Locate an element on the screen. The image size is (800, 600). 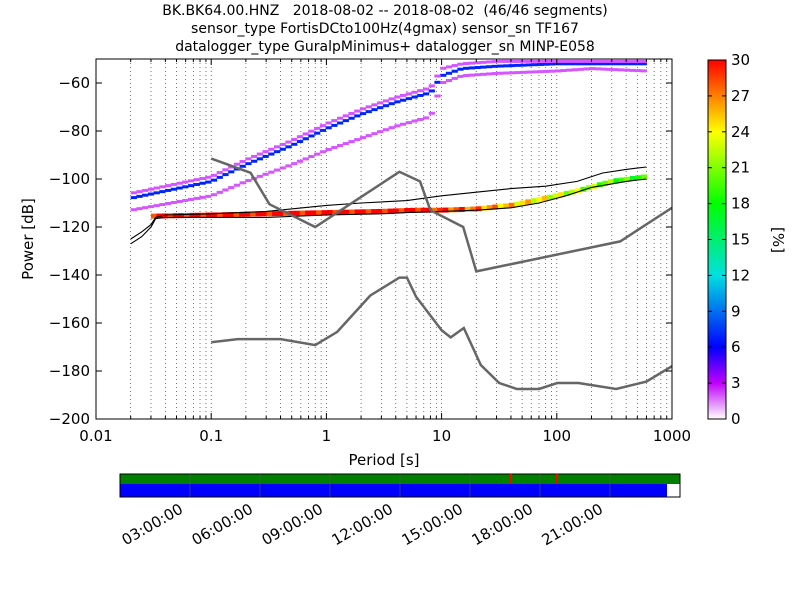
colorbar-label: [%] is located at coordinates (778, 240).